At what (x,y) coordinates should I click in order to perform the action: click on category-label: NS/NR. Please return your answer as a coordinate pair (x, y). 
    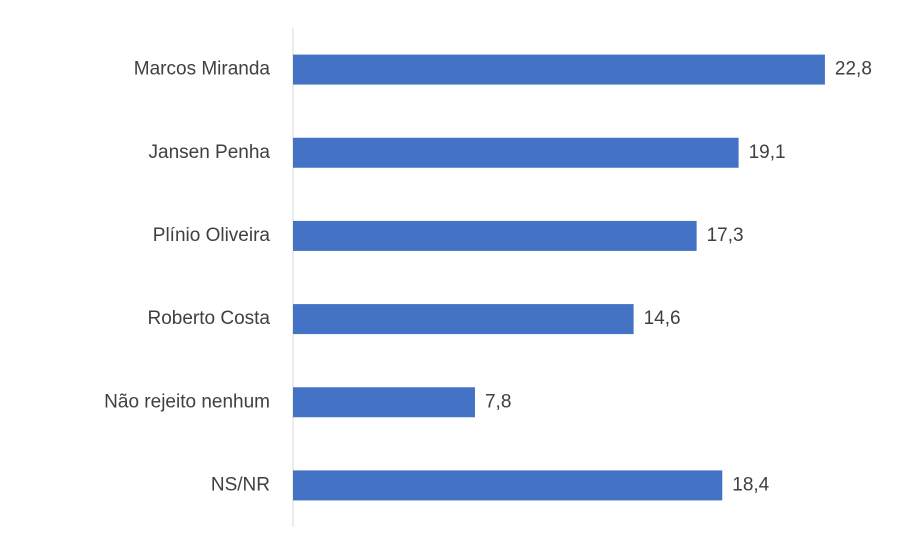
    Looking at the image, I should click on (240, 484).